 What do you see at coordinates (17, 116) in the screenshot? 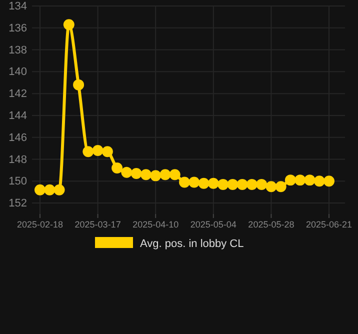
I see `y-tick-label: 144` at bounding box center [17, 116].